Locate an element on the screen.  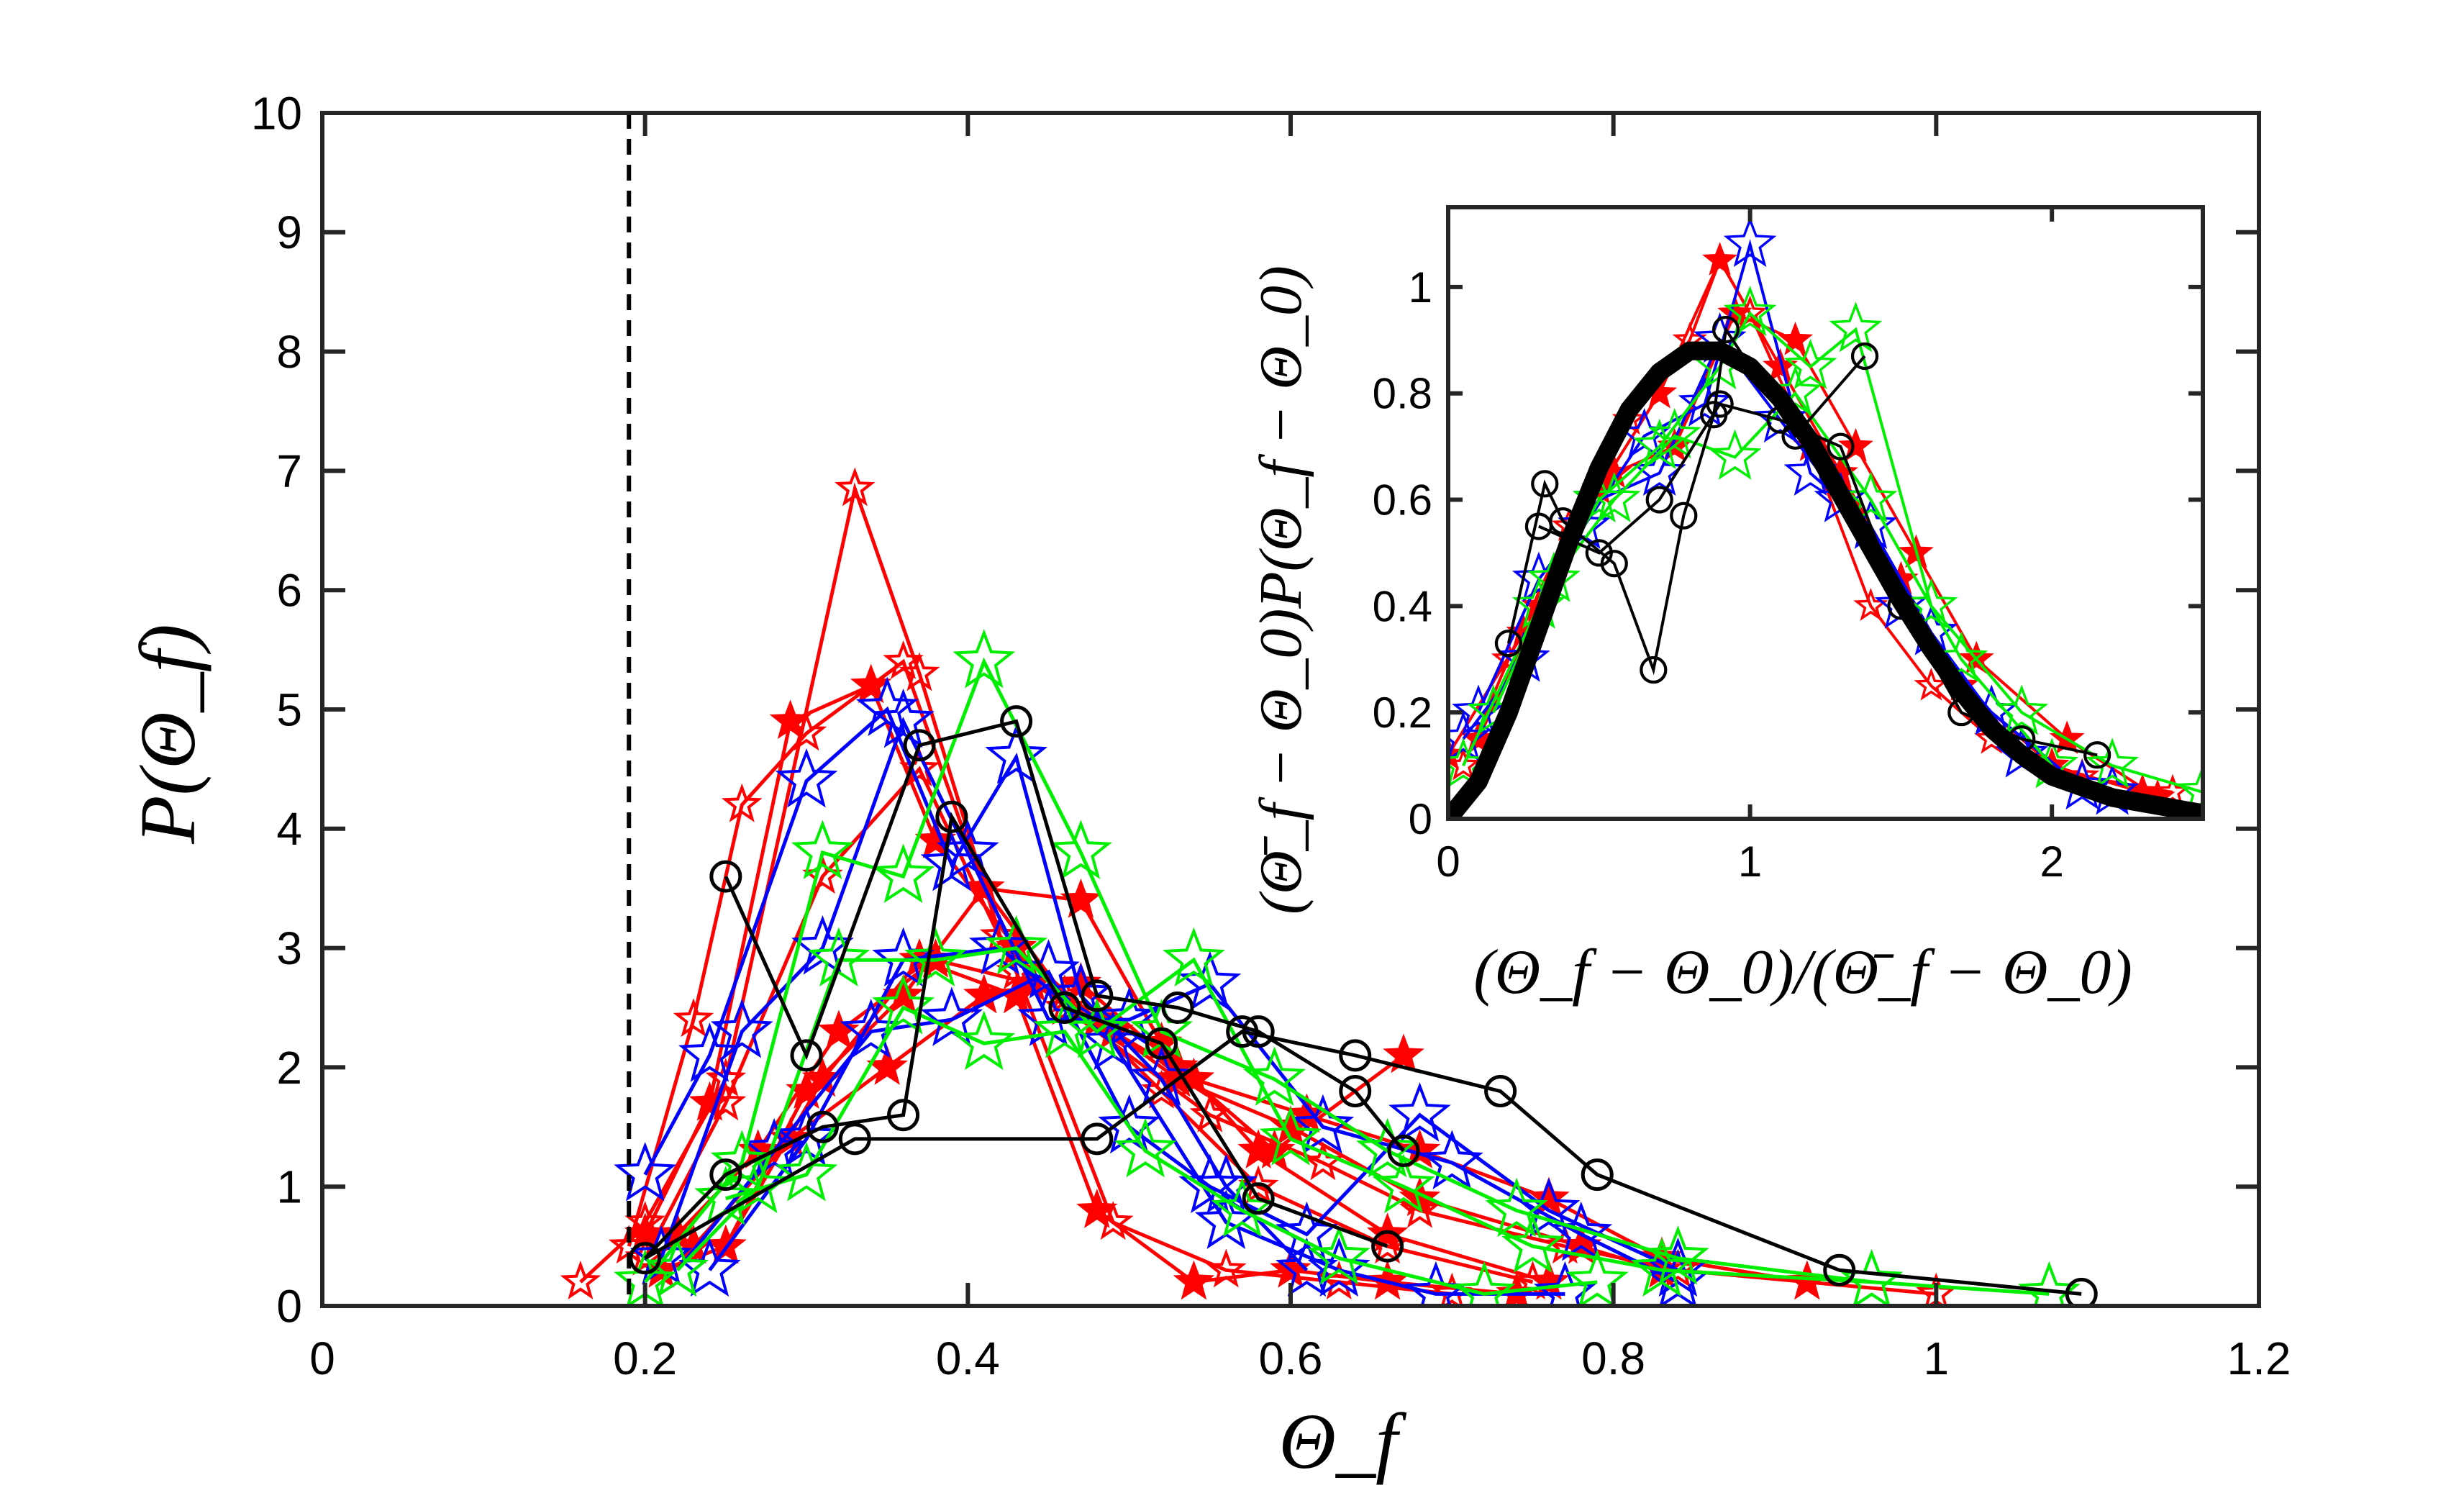
inset-series-layer is located at coordinates (1825, 517).